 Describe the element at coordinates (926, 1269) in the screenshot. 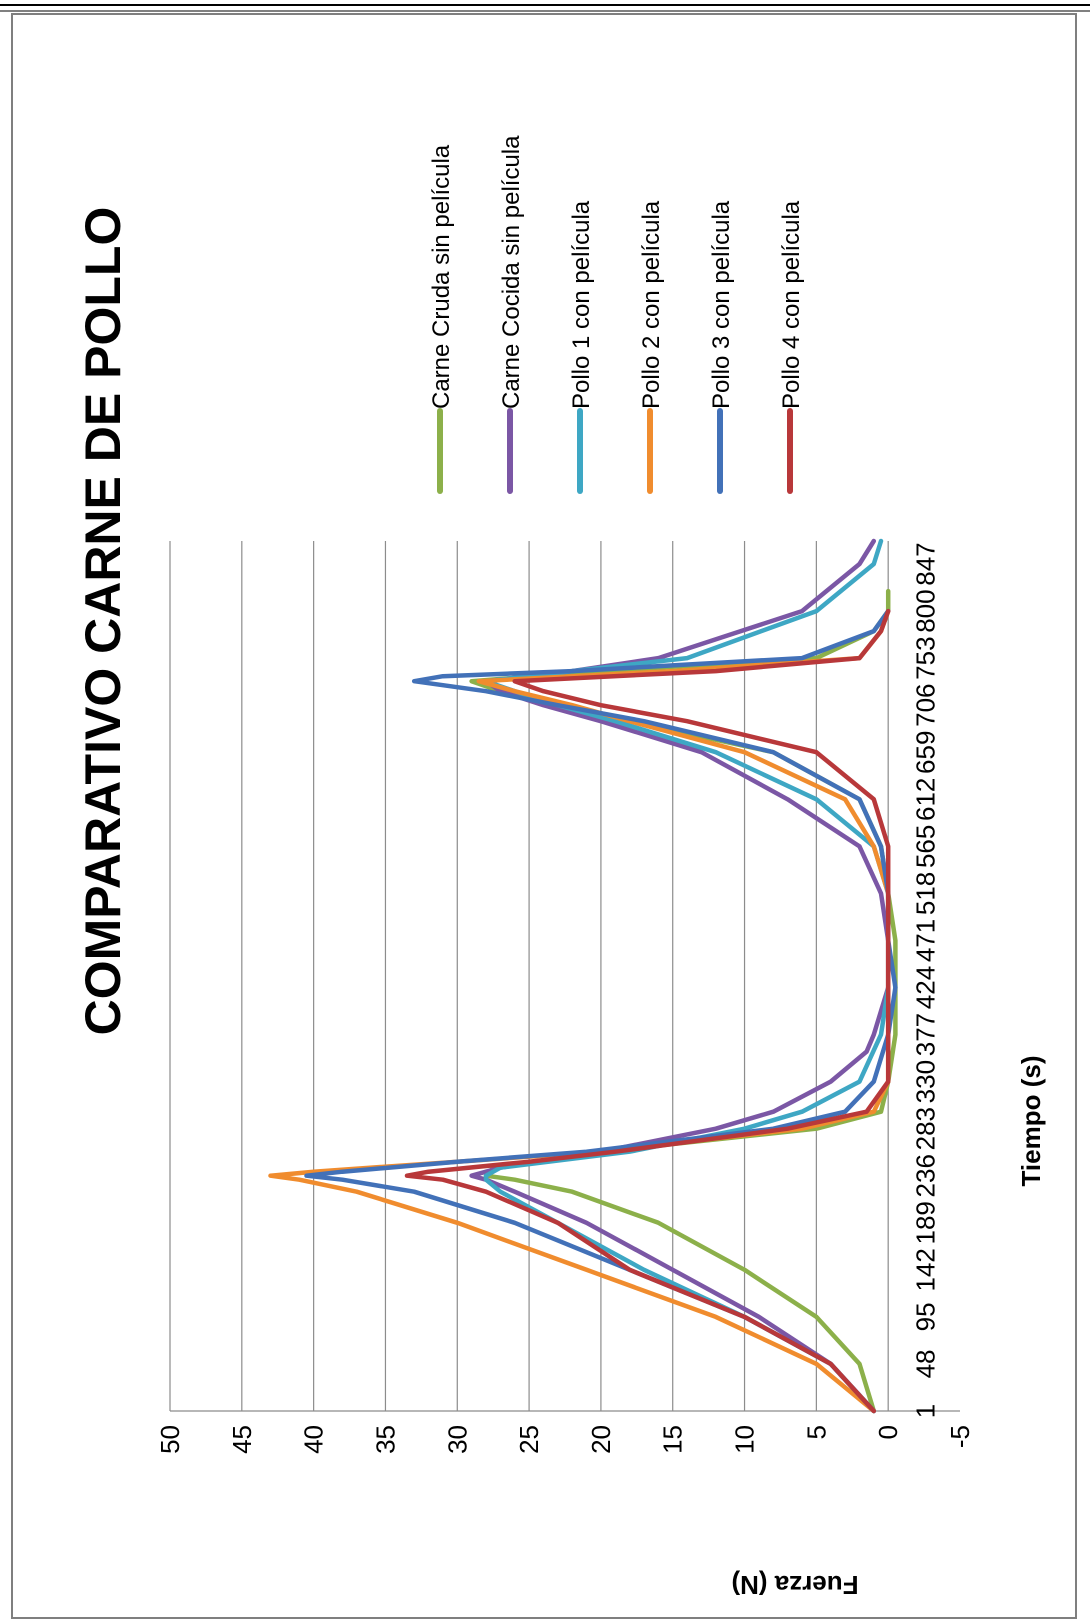

I see `x-tick-label: 142` at that location.